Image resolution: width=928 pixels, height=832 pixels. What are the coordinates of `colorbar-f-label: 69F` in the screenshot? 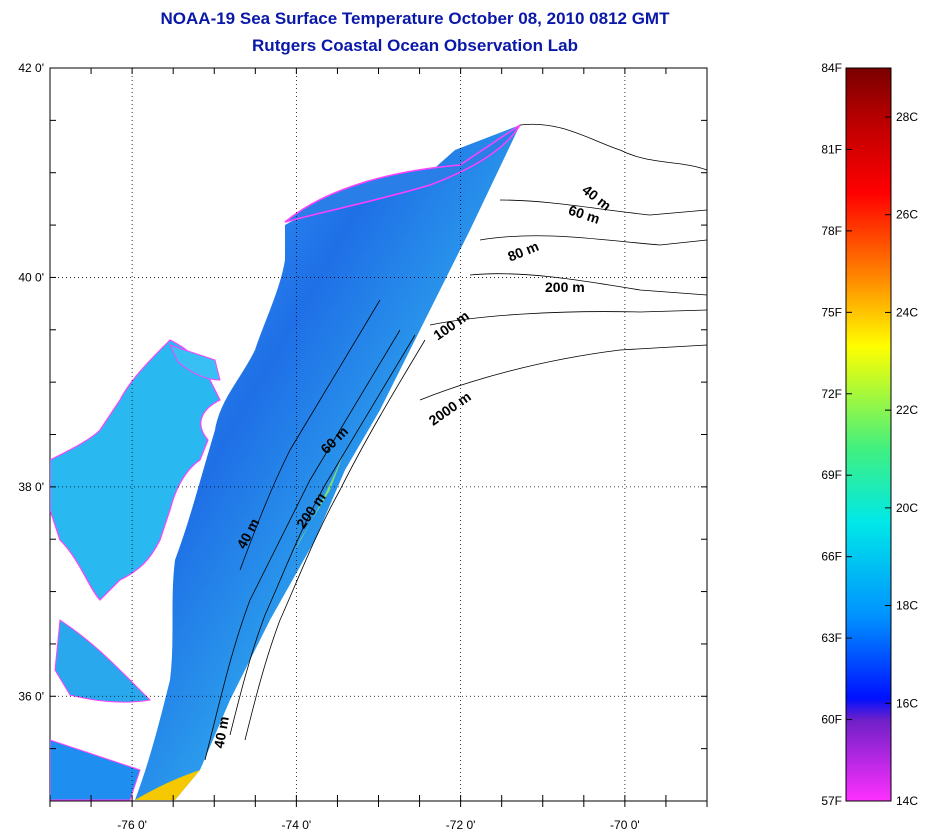 It's located at (831, 475).